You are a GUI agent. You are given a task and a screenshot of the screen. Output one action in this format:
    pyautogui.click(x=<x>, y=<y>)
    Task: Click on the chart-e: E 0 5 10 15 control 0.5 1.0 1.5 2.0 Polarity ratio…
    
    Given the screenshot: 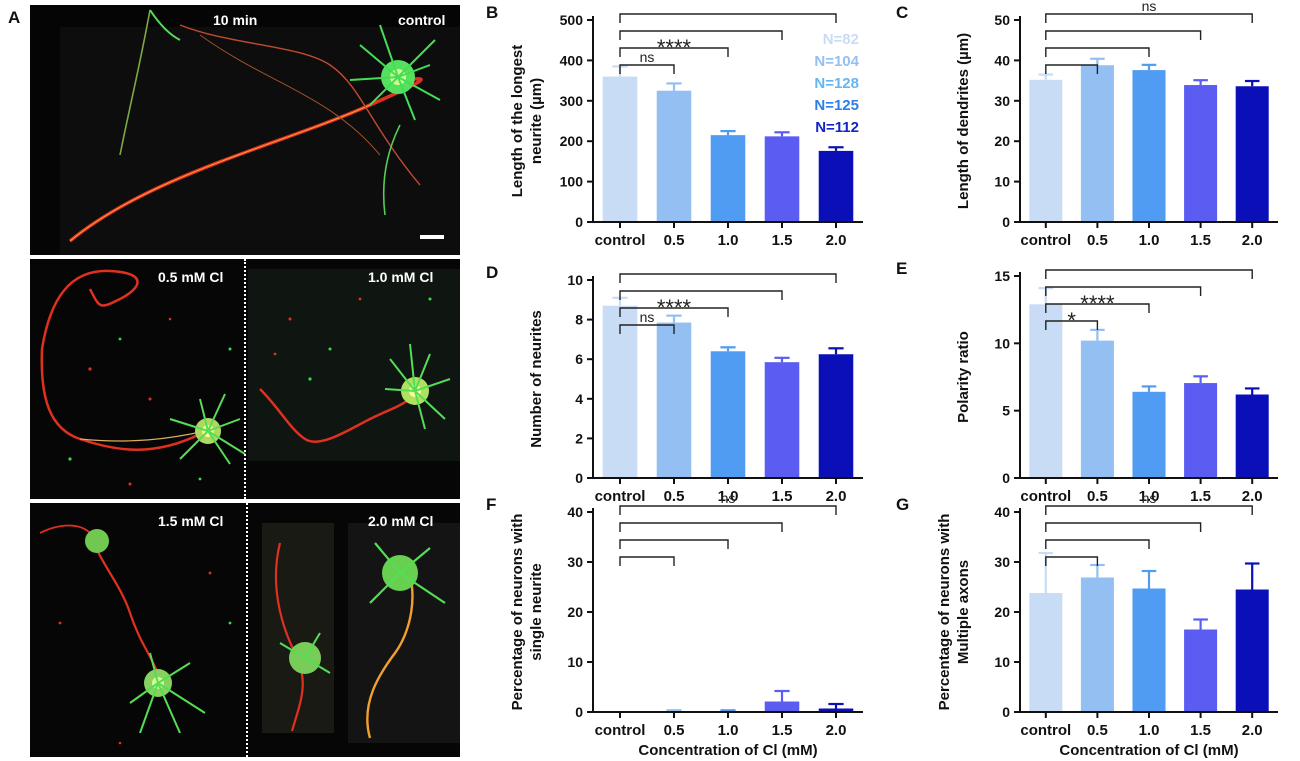 What is the action you would take?
    pyautogui.click(x=1087, y=382)
    